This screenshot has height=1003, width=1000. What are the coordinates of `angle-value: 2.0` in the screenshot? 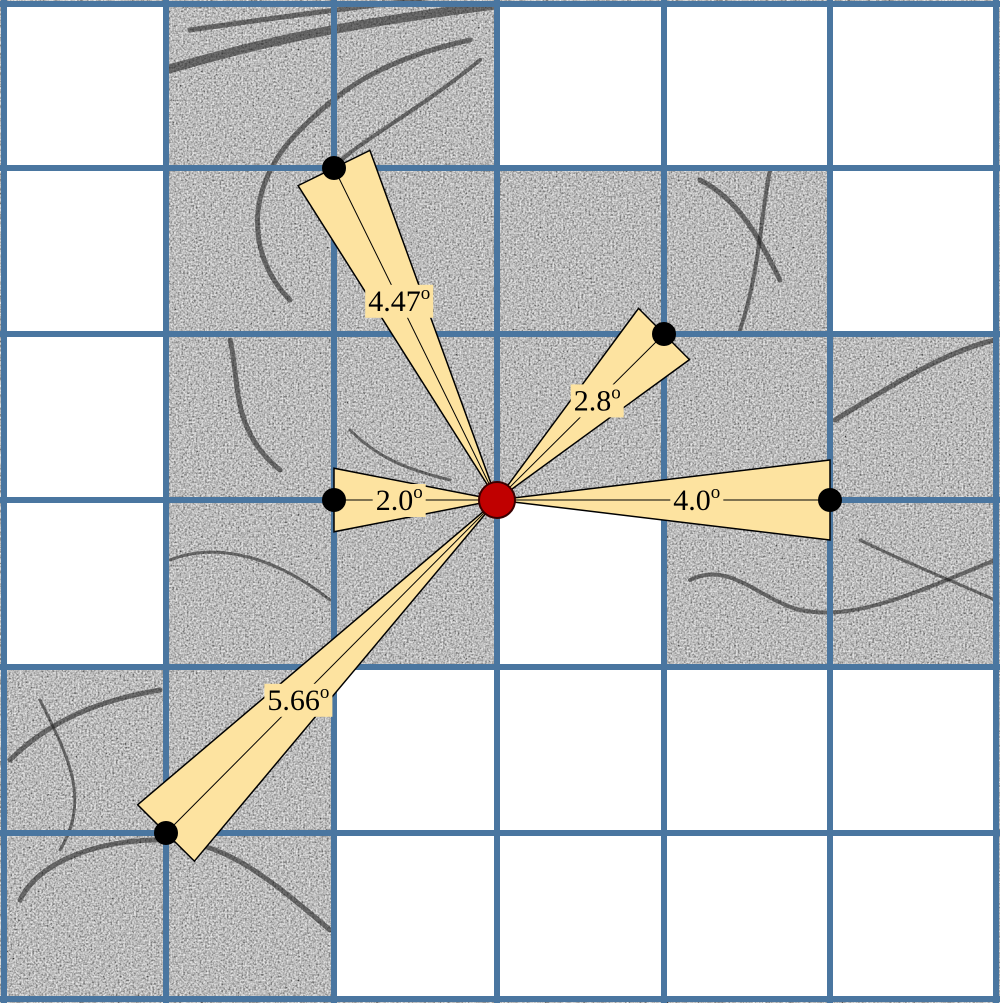 It's located at (395, 500).